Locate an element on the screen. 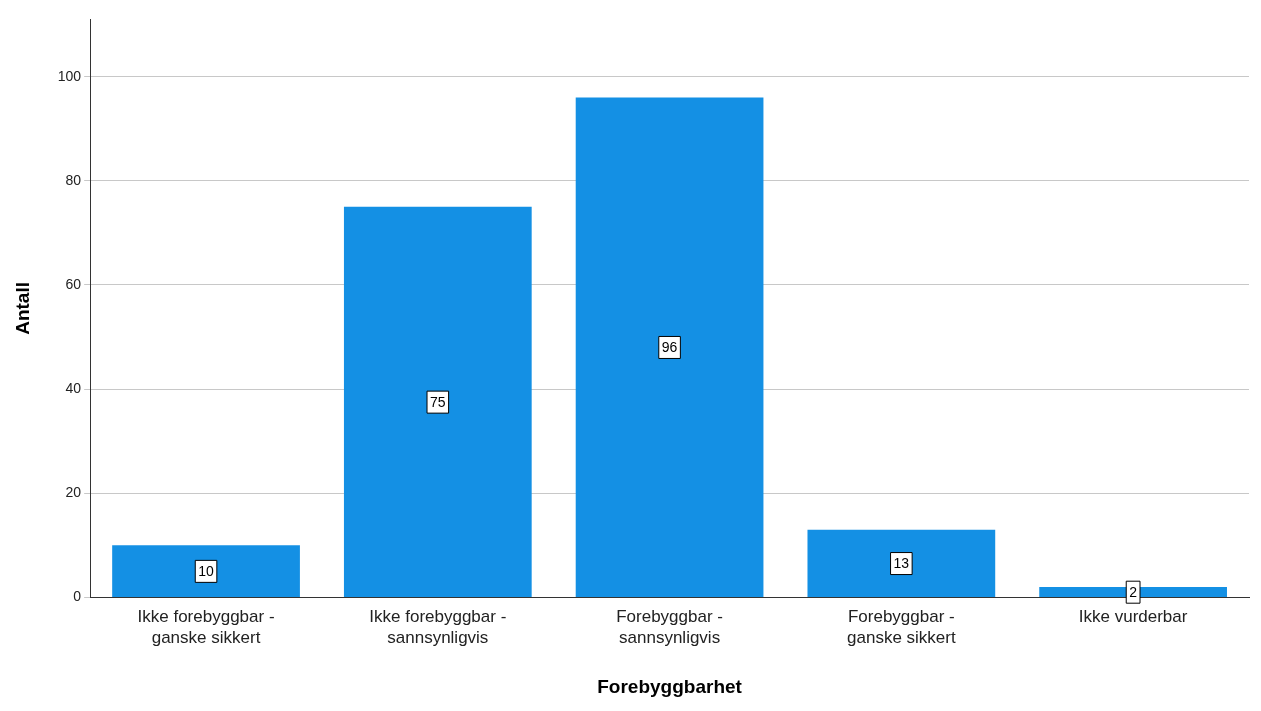 This screenshot has width=1261, height=711. data-label: 2 is located at coordinates (1133, 592).